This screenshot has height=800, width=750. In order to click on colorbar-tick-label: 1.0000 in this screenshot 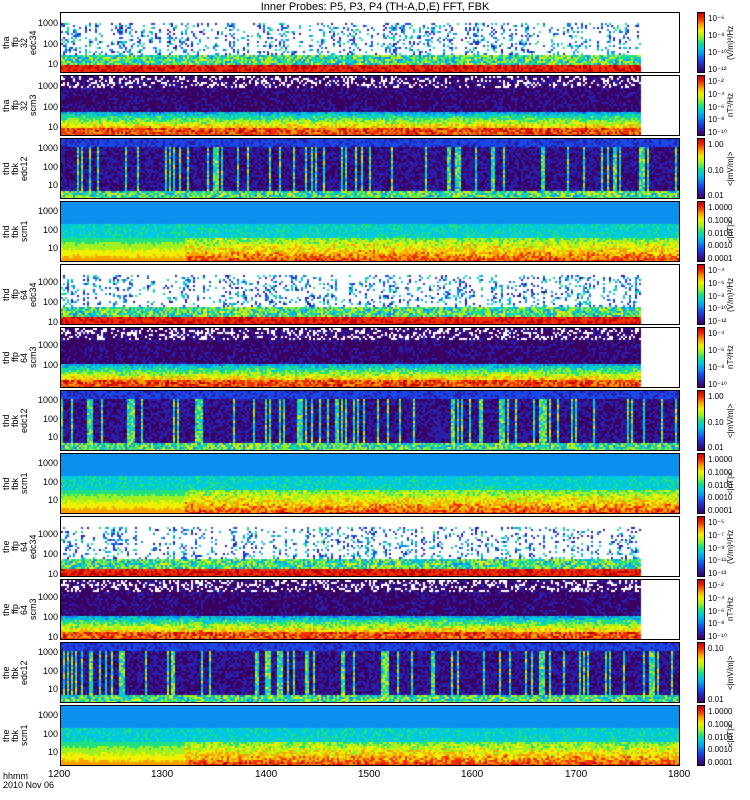, I will do `click(720, 207)`.